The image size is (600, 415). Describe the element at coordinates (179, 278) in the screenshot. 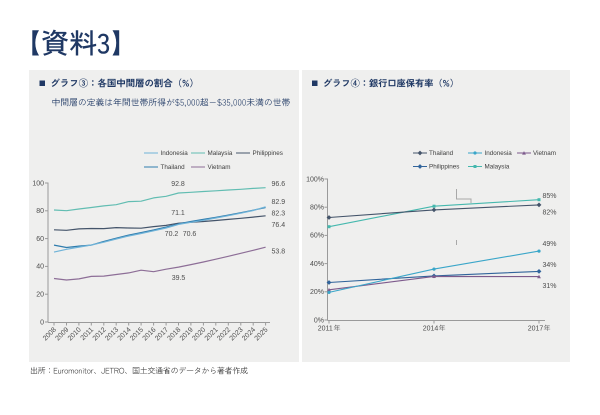

I see `svg-text: 39.5` at that location.